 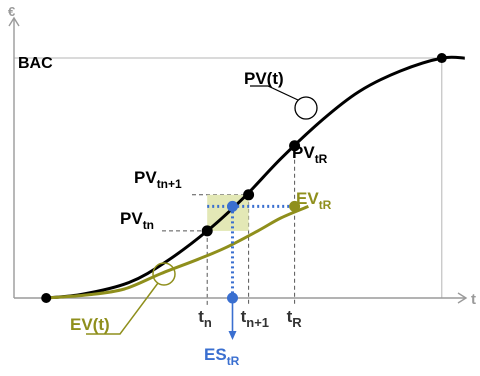 I want to click on x-axis-label: t, so click(x=473, y=299).